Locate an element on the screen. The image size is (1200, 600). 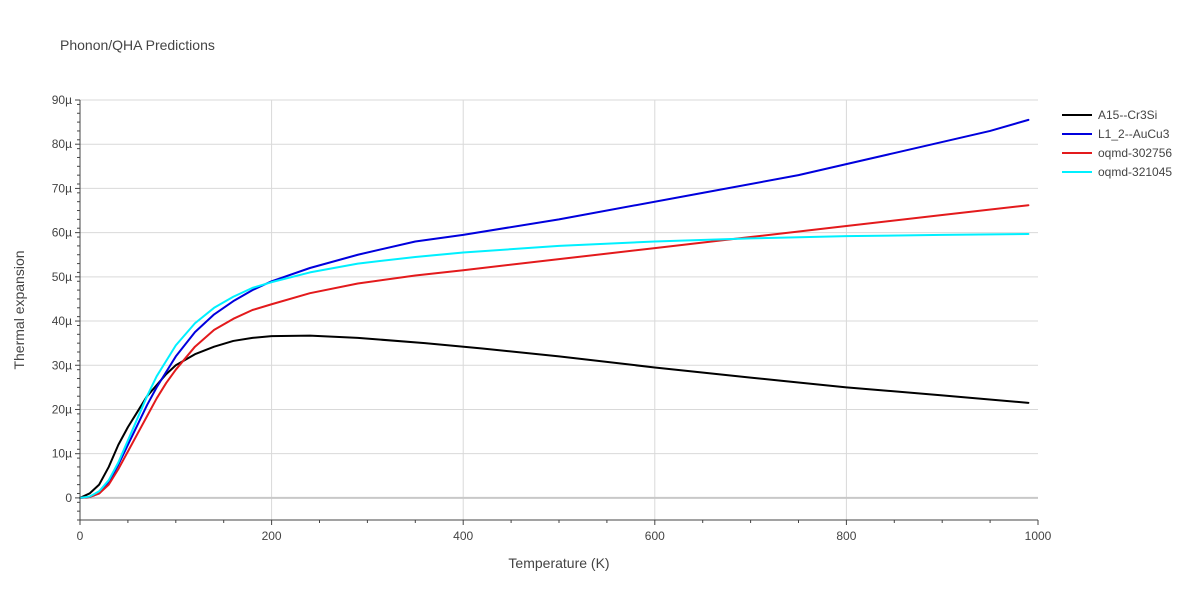
x-tick-label: 0 is located at coordinates (80, 536).